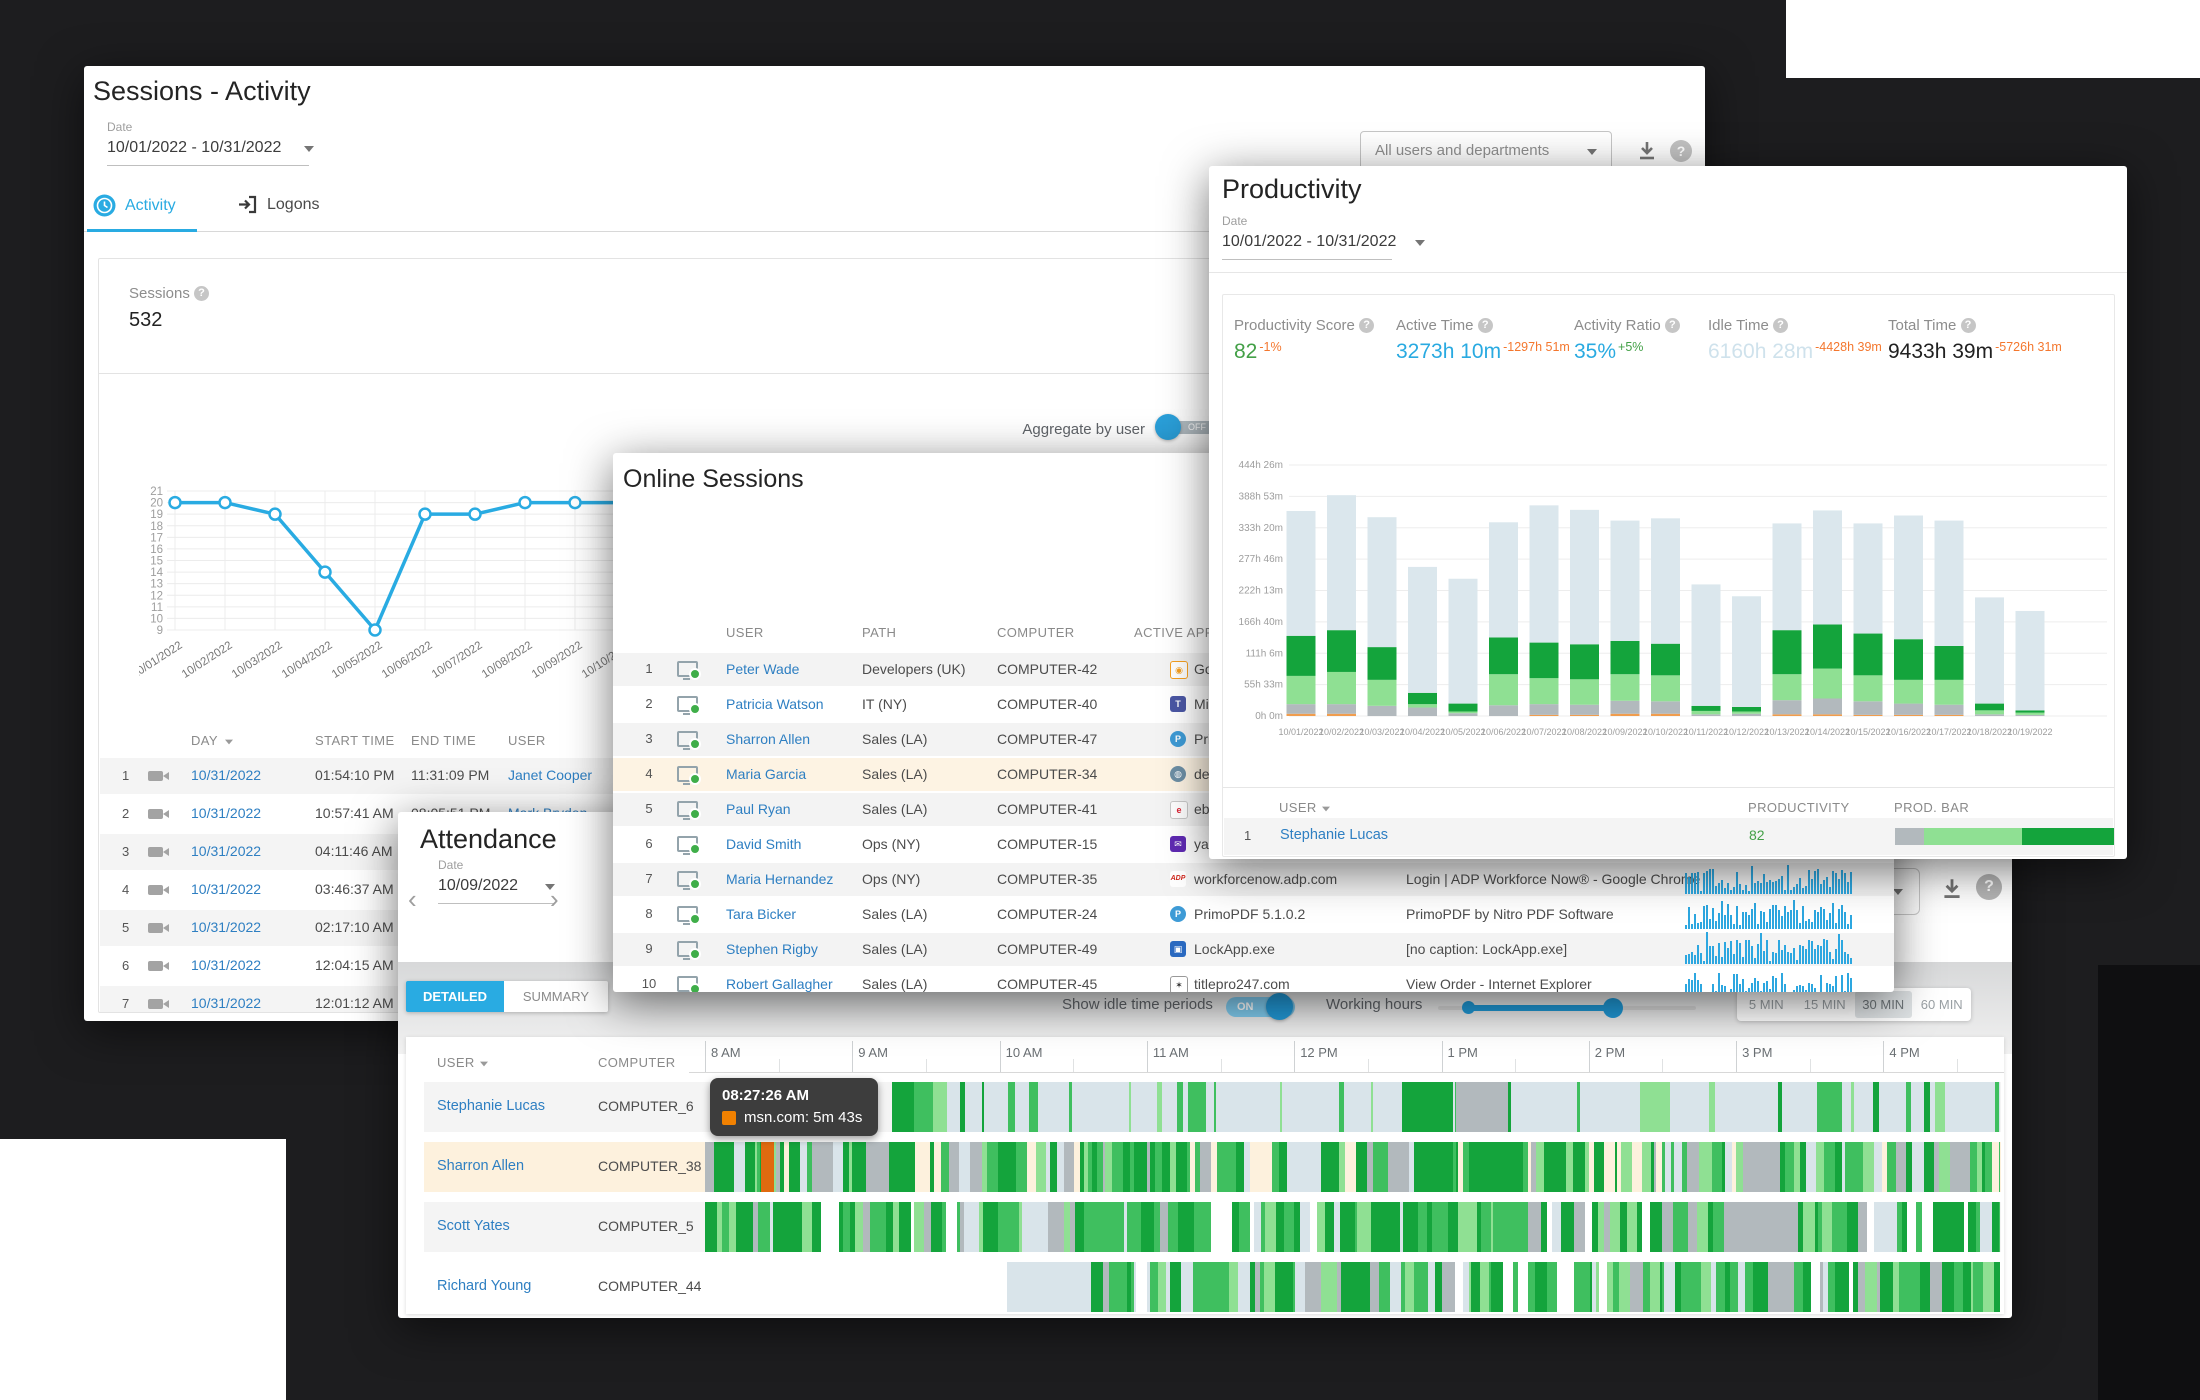 This screenshot has height=1400, width=2200. I want to click on online-user-link: David Smith, so click(764, 844).